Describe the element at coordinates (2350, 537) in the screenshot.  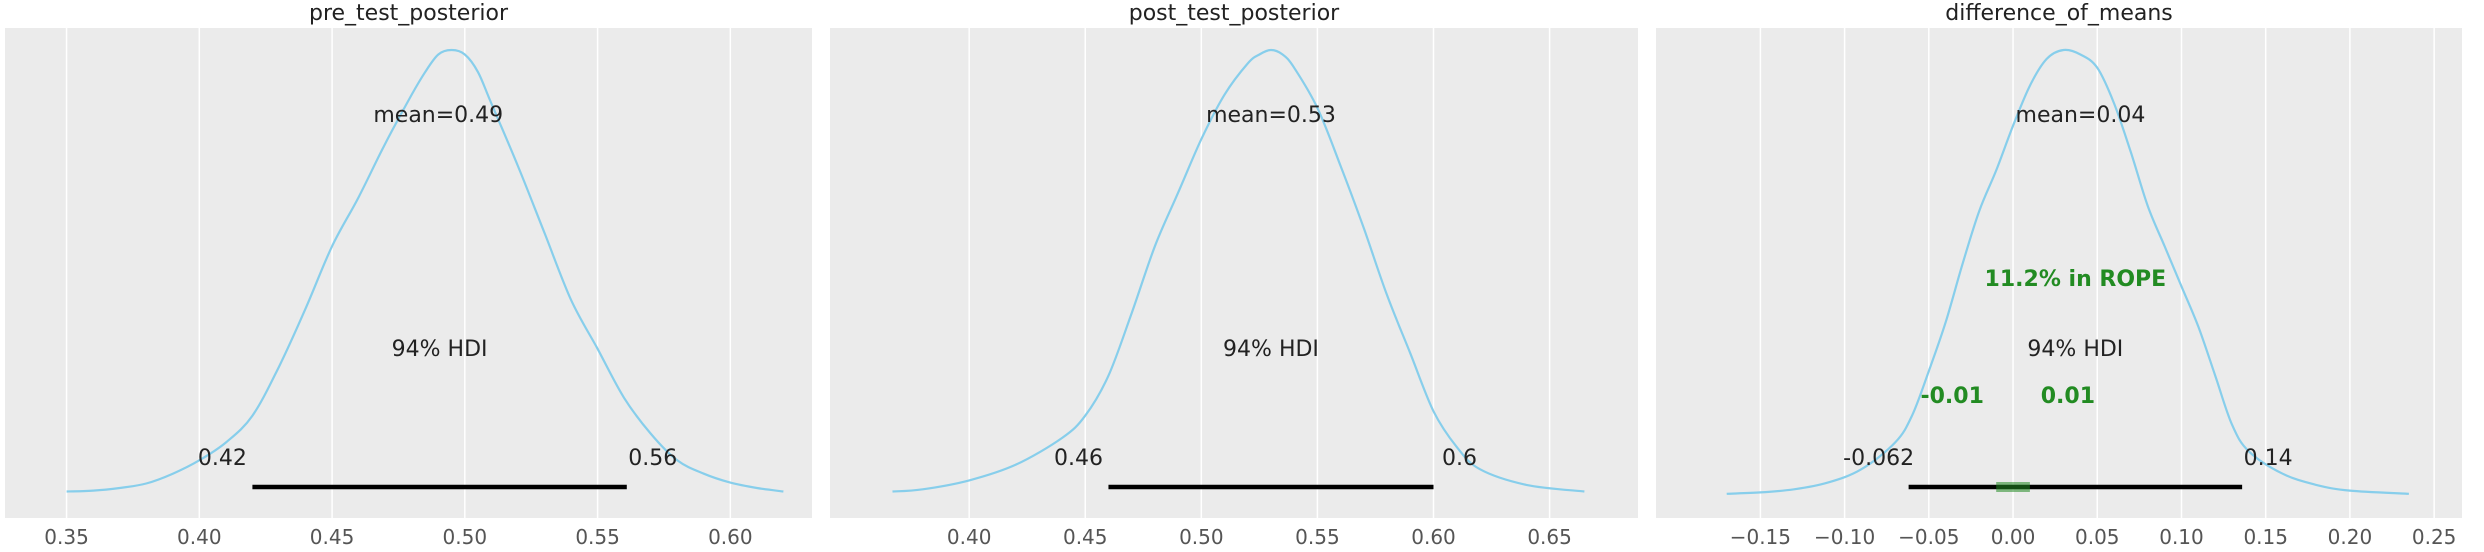
I see `x-tick-label: 0.20` at that location.